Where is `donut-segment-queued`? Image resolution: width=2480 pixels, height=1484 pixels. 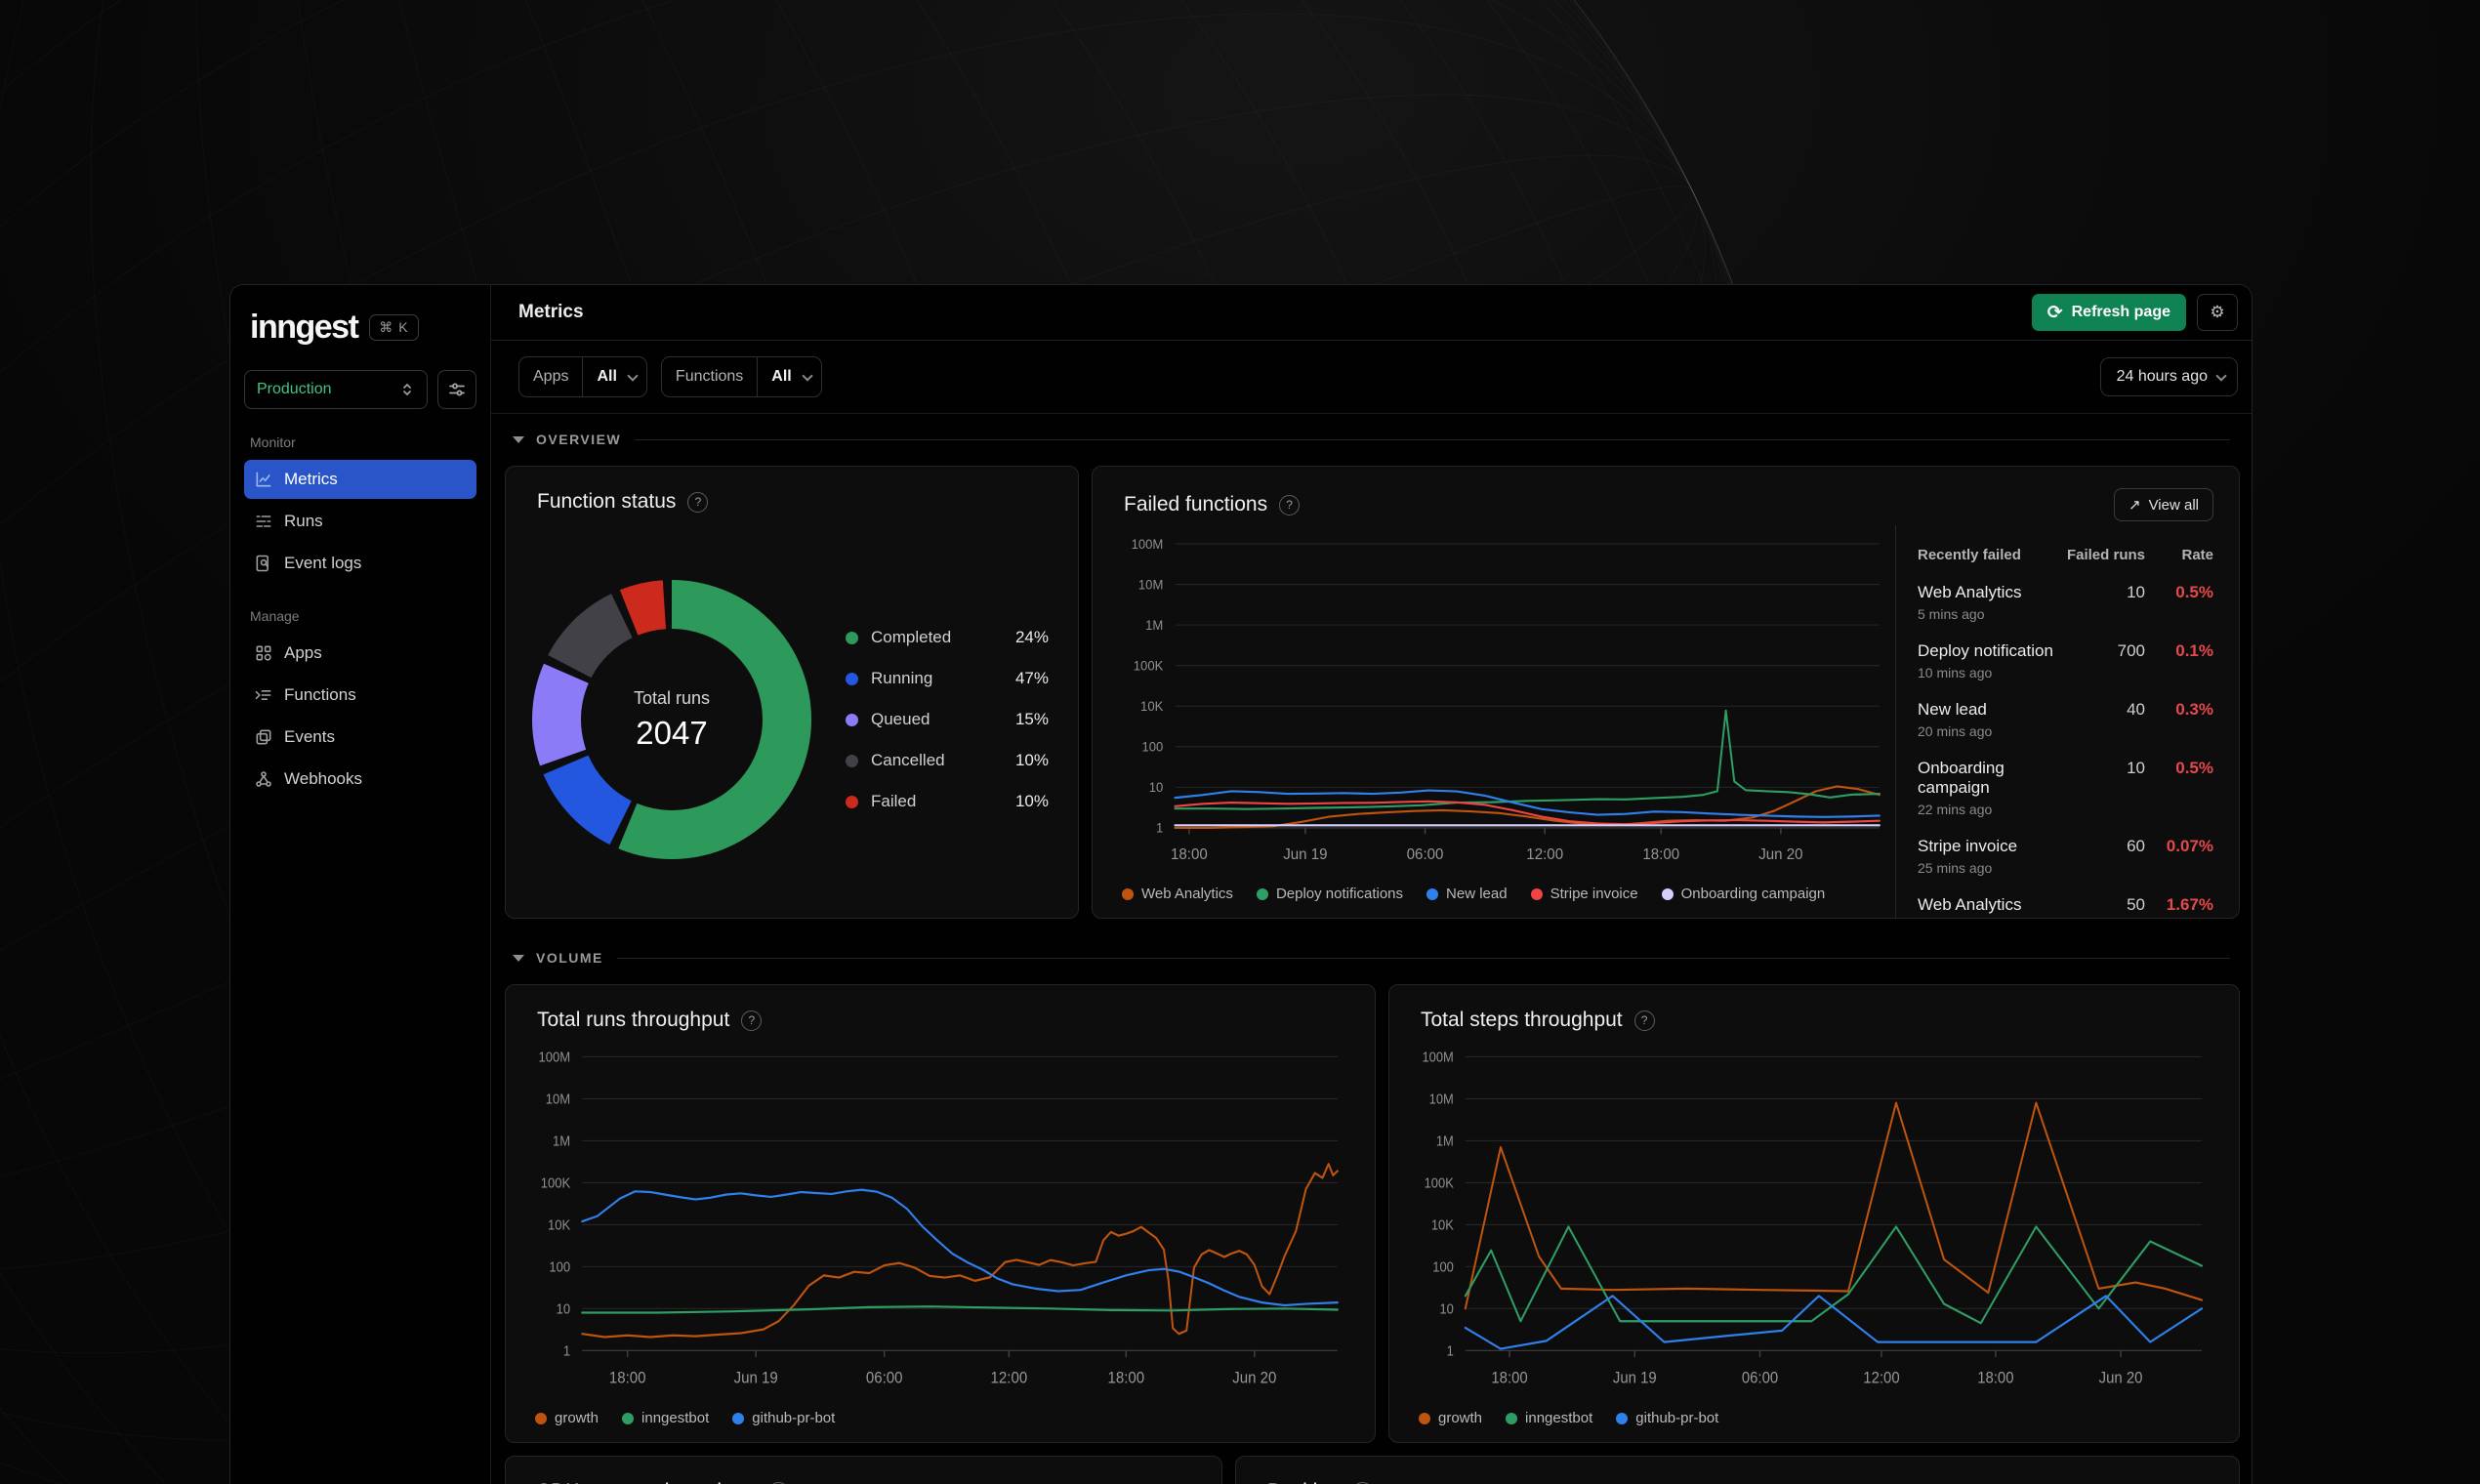
donut-segment-queued is located at coordinates (671, 719).